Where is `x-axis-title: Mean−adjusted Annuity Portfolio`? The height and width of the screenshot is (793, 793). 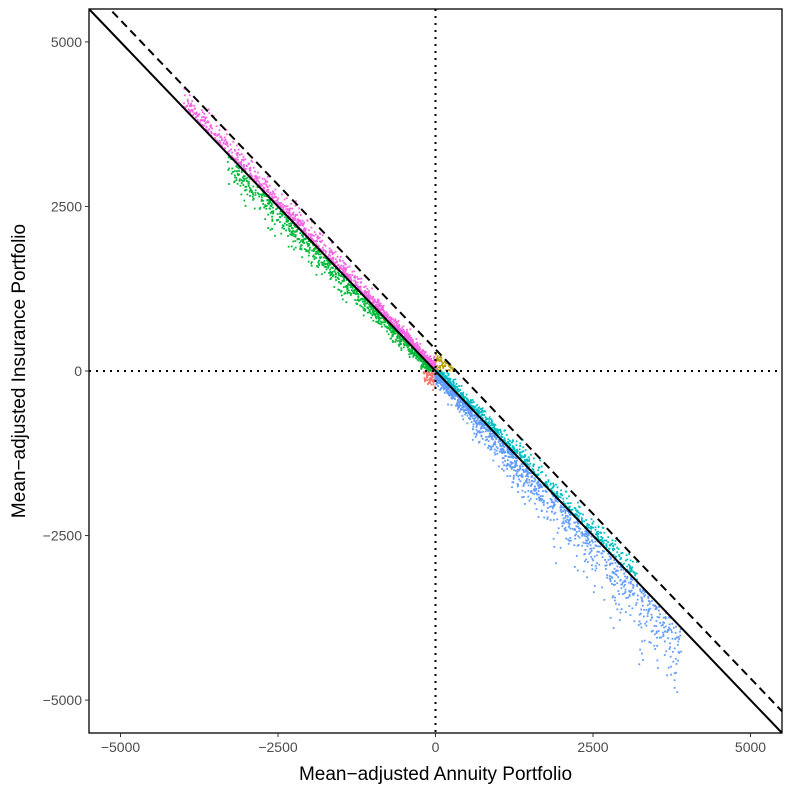
x-axis-title: Mean−adjusted Annuity Portfolio is located at coordinates (435, 774).